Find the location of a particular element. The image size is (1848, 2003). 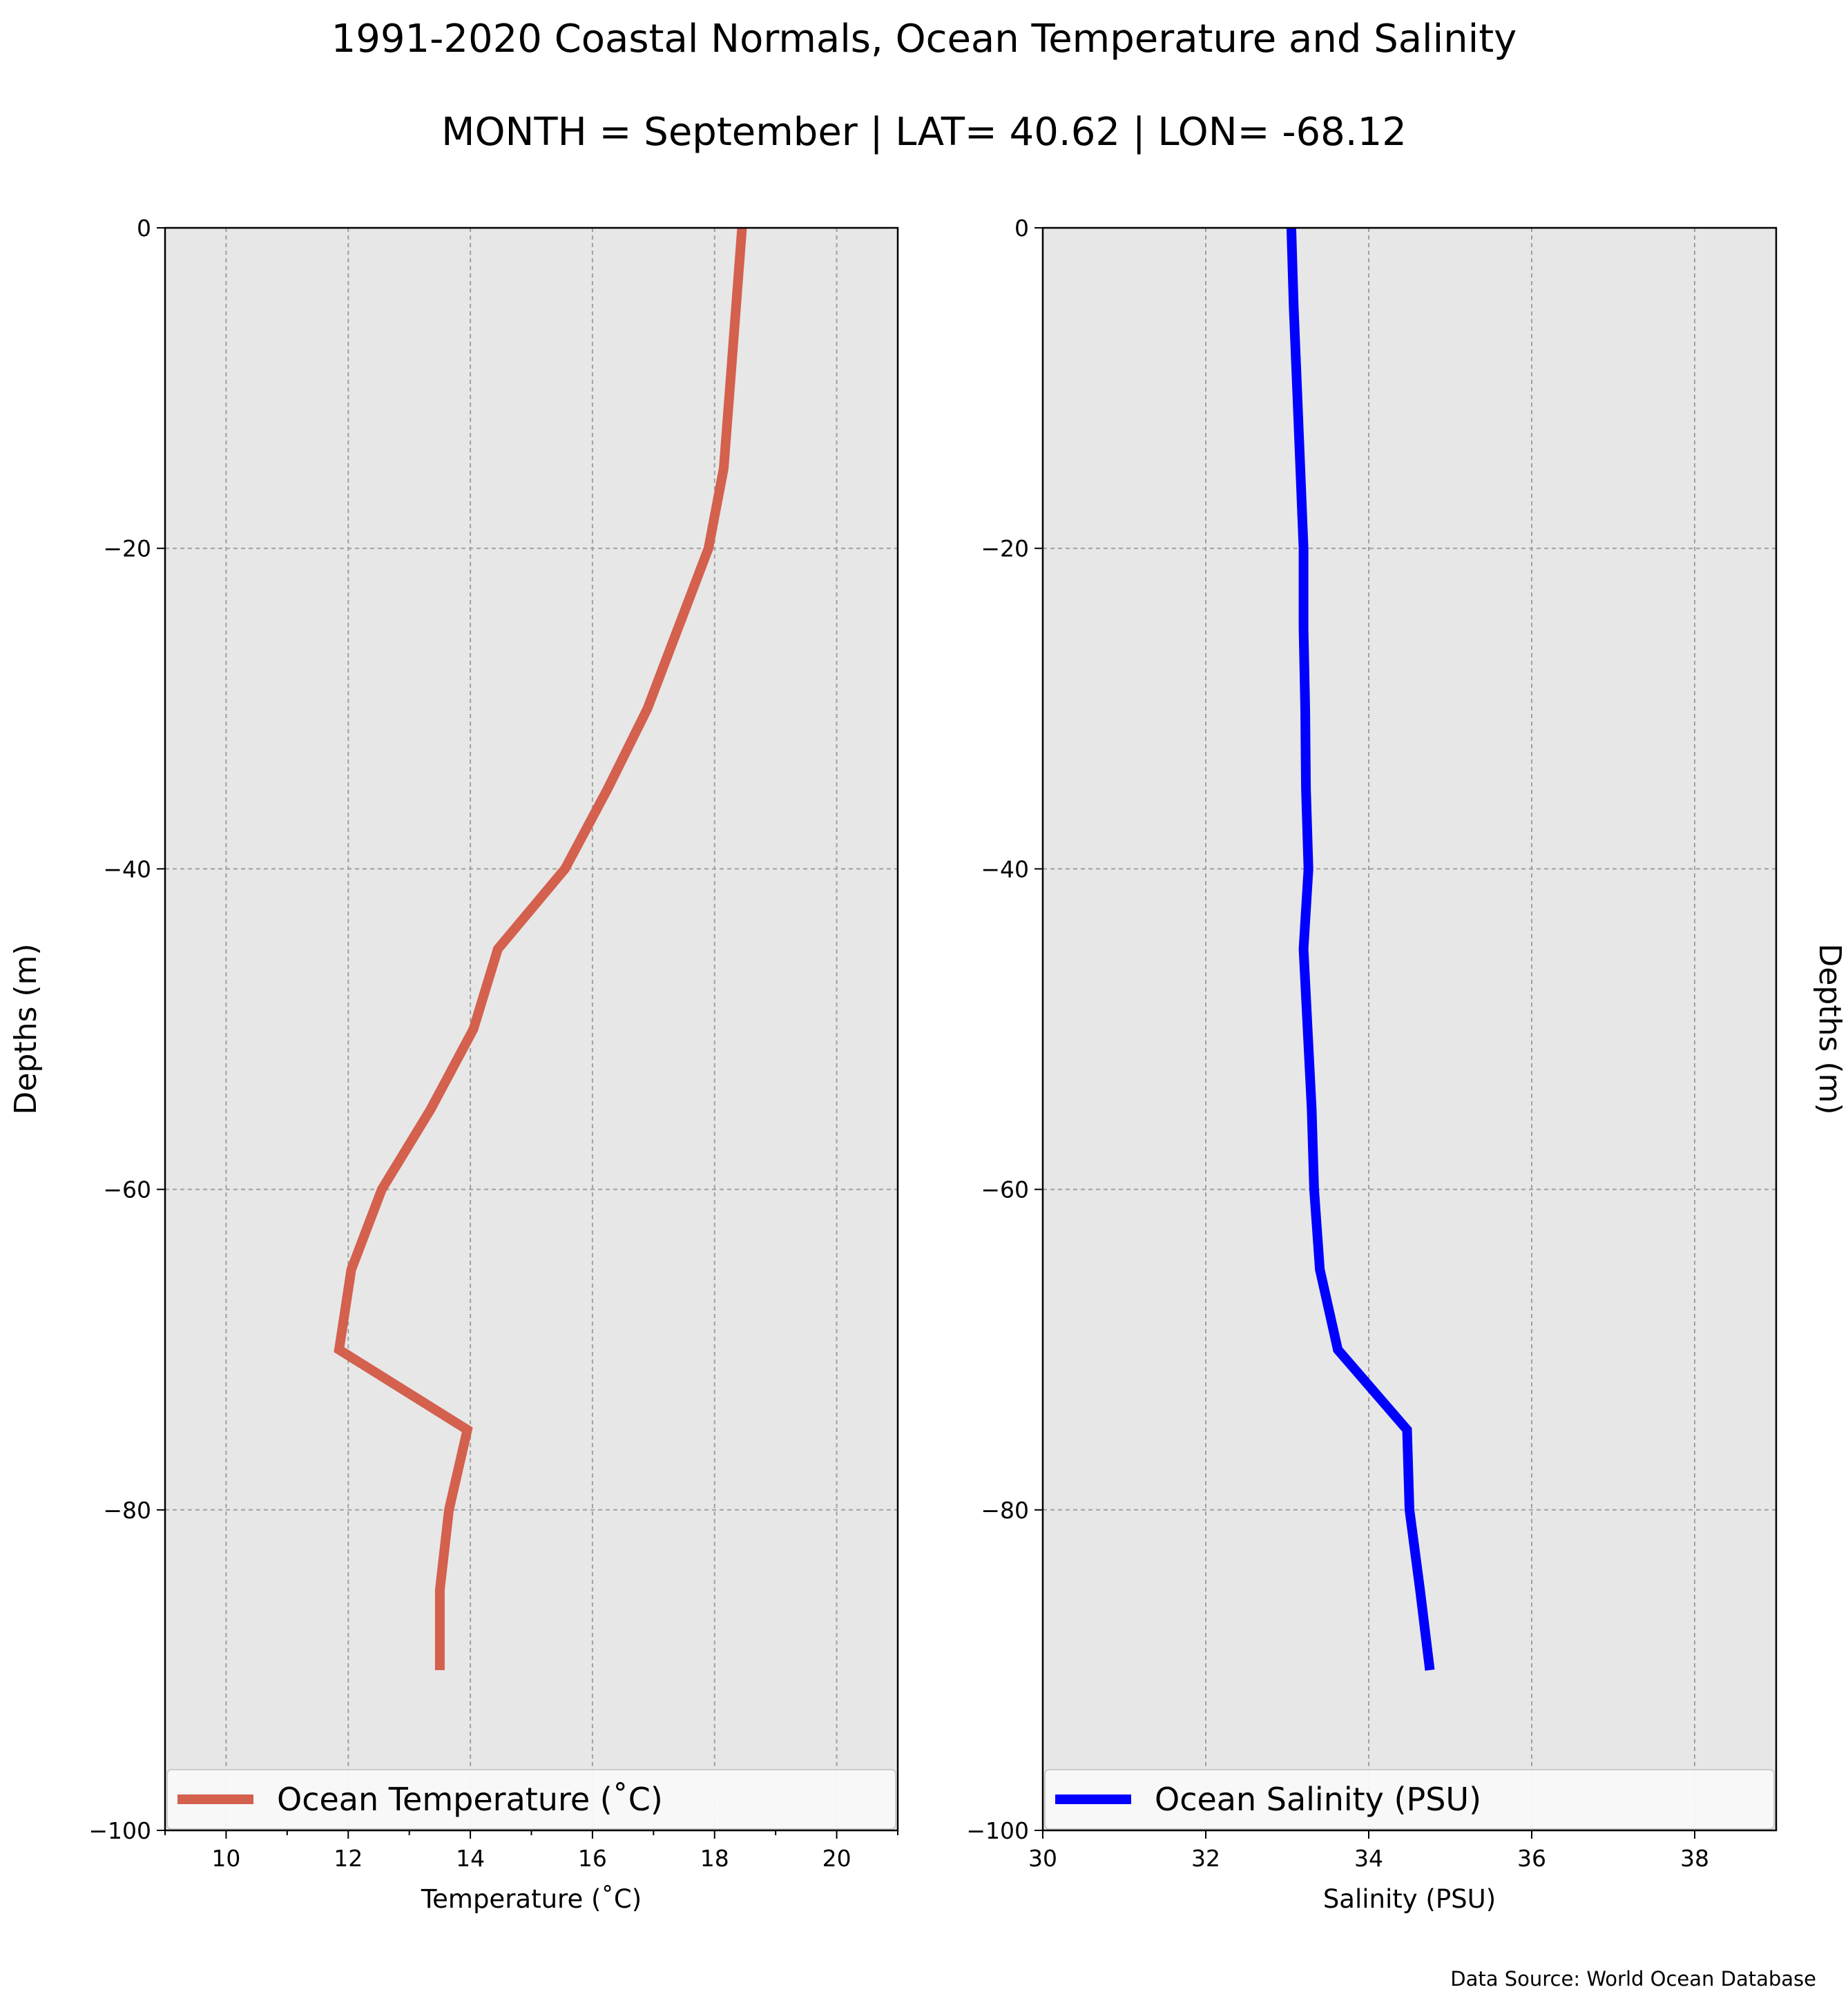

x-tick-label: 18 is located at coordinates (714, 1858).